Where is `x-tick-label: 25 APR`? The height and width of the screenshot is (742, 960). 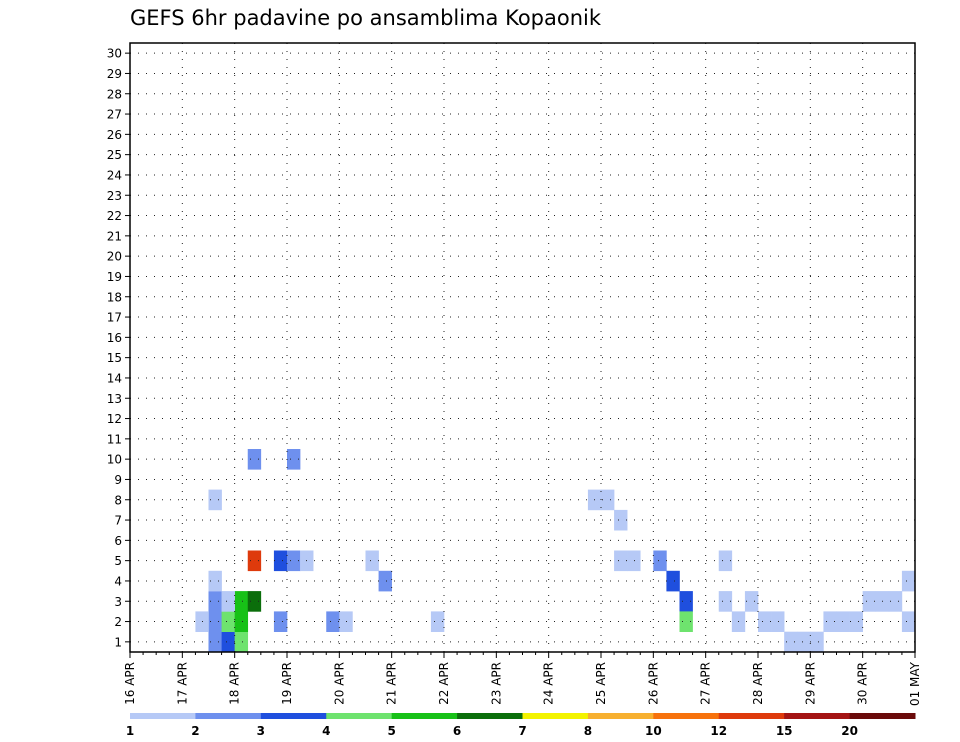 x-tick-label: 25 APR is located at coordinates (601, 683).